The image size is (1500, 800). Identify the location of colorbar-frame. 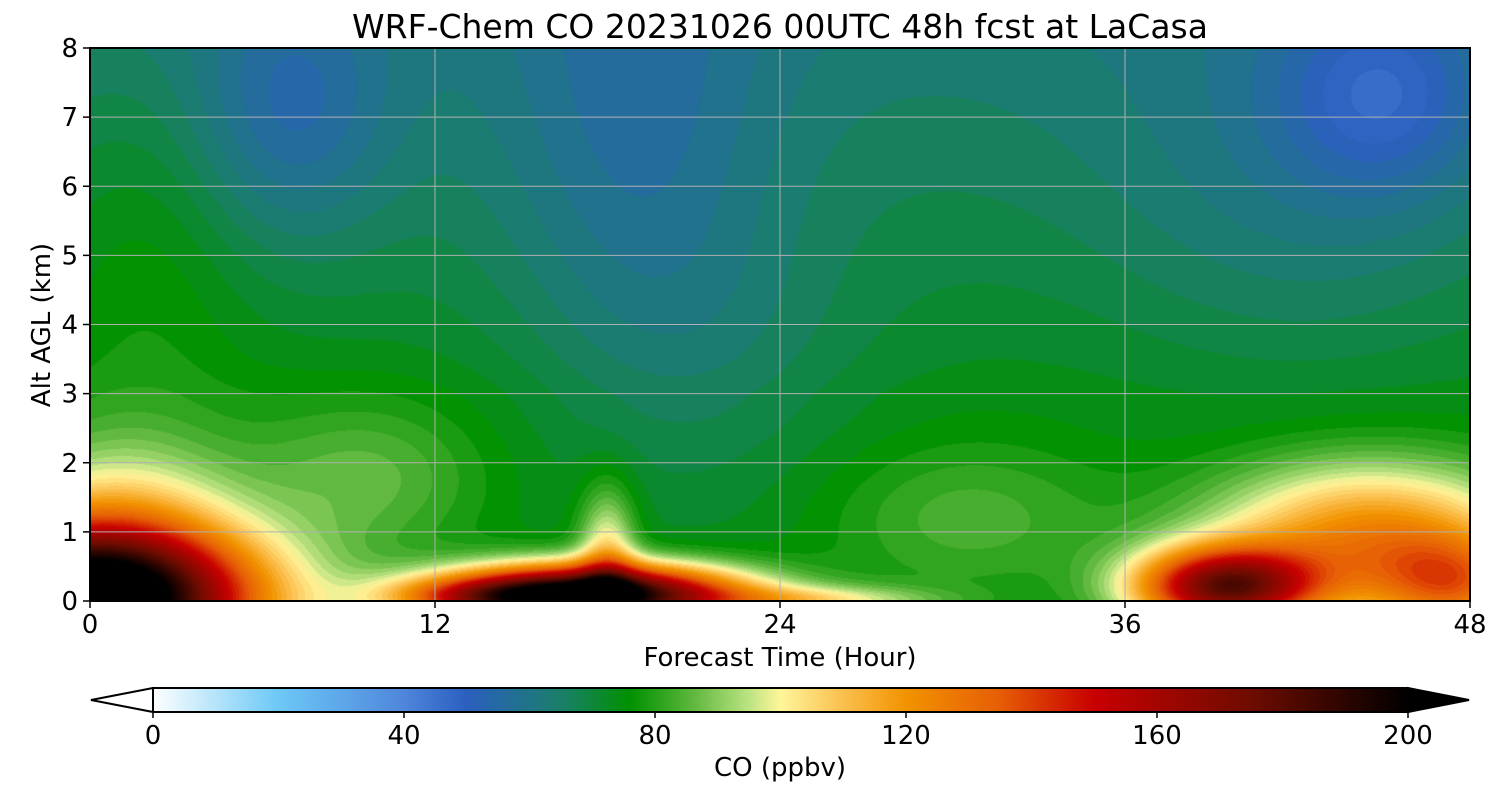
(780, 700).